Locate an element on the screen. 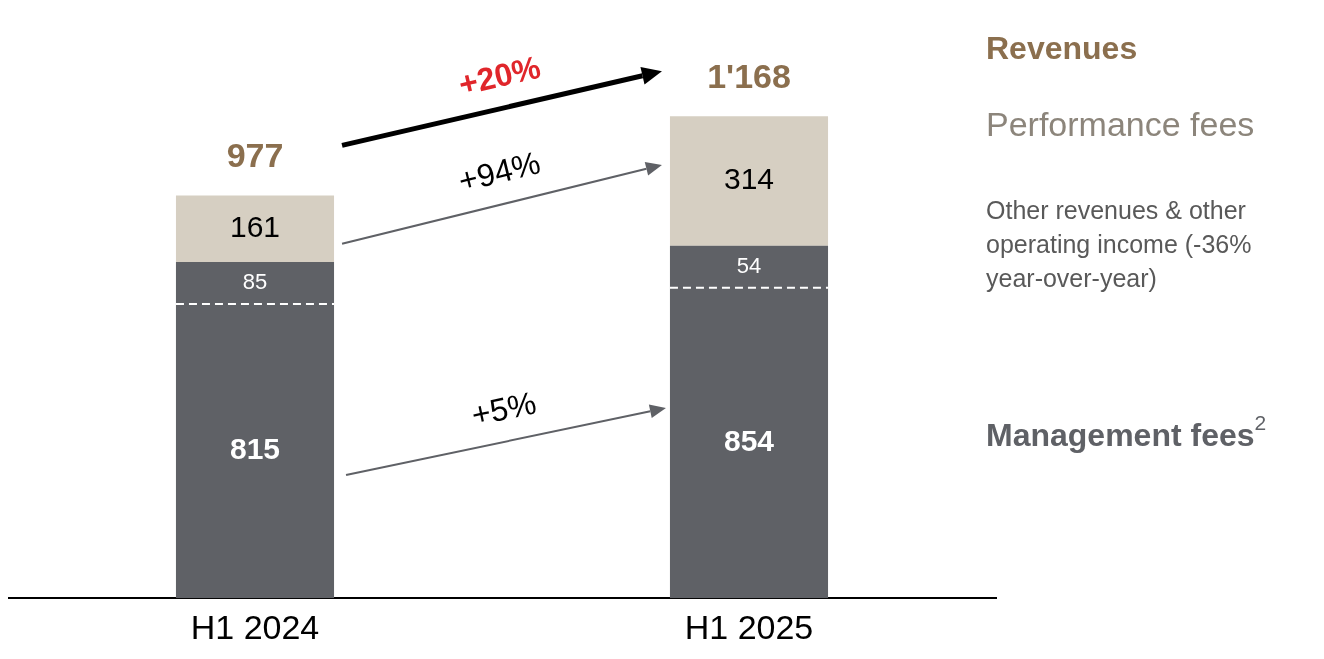  data-label: 854 is located at coordinates (749, 441).